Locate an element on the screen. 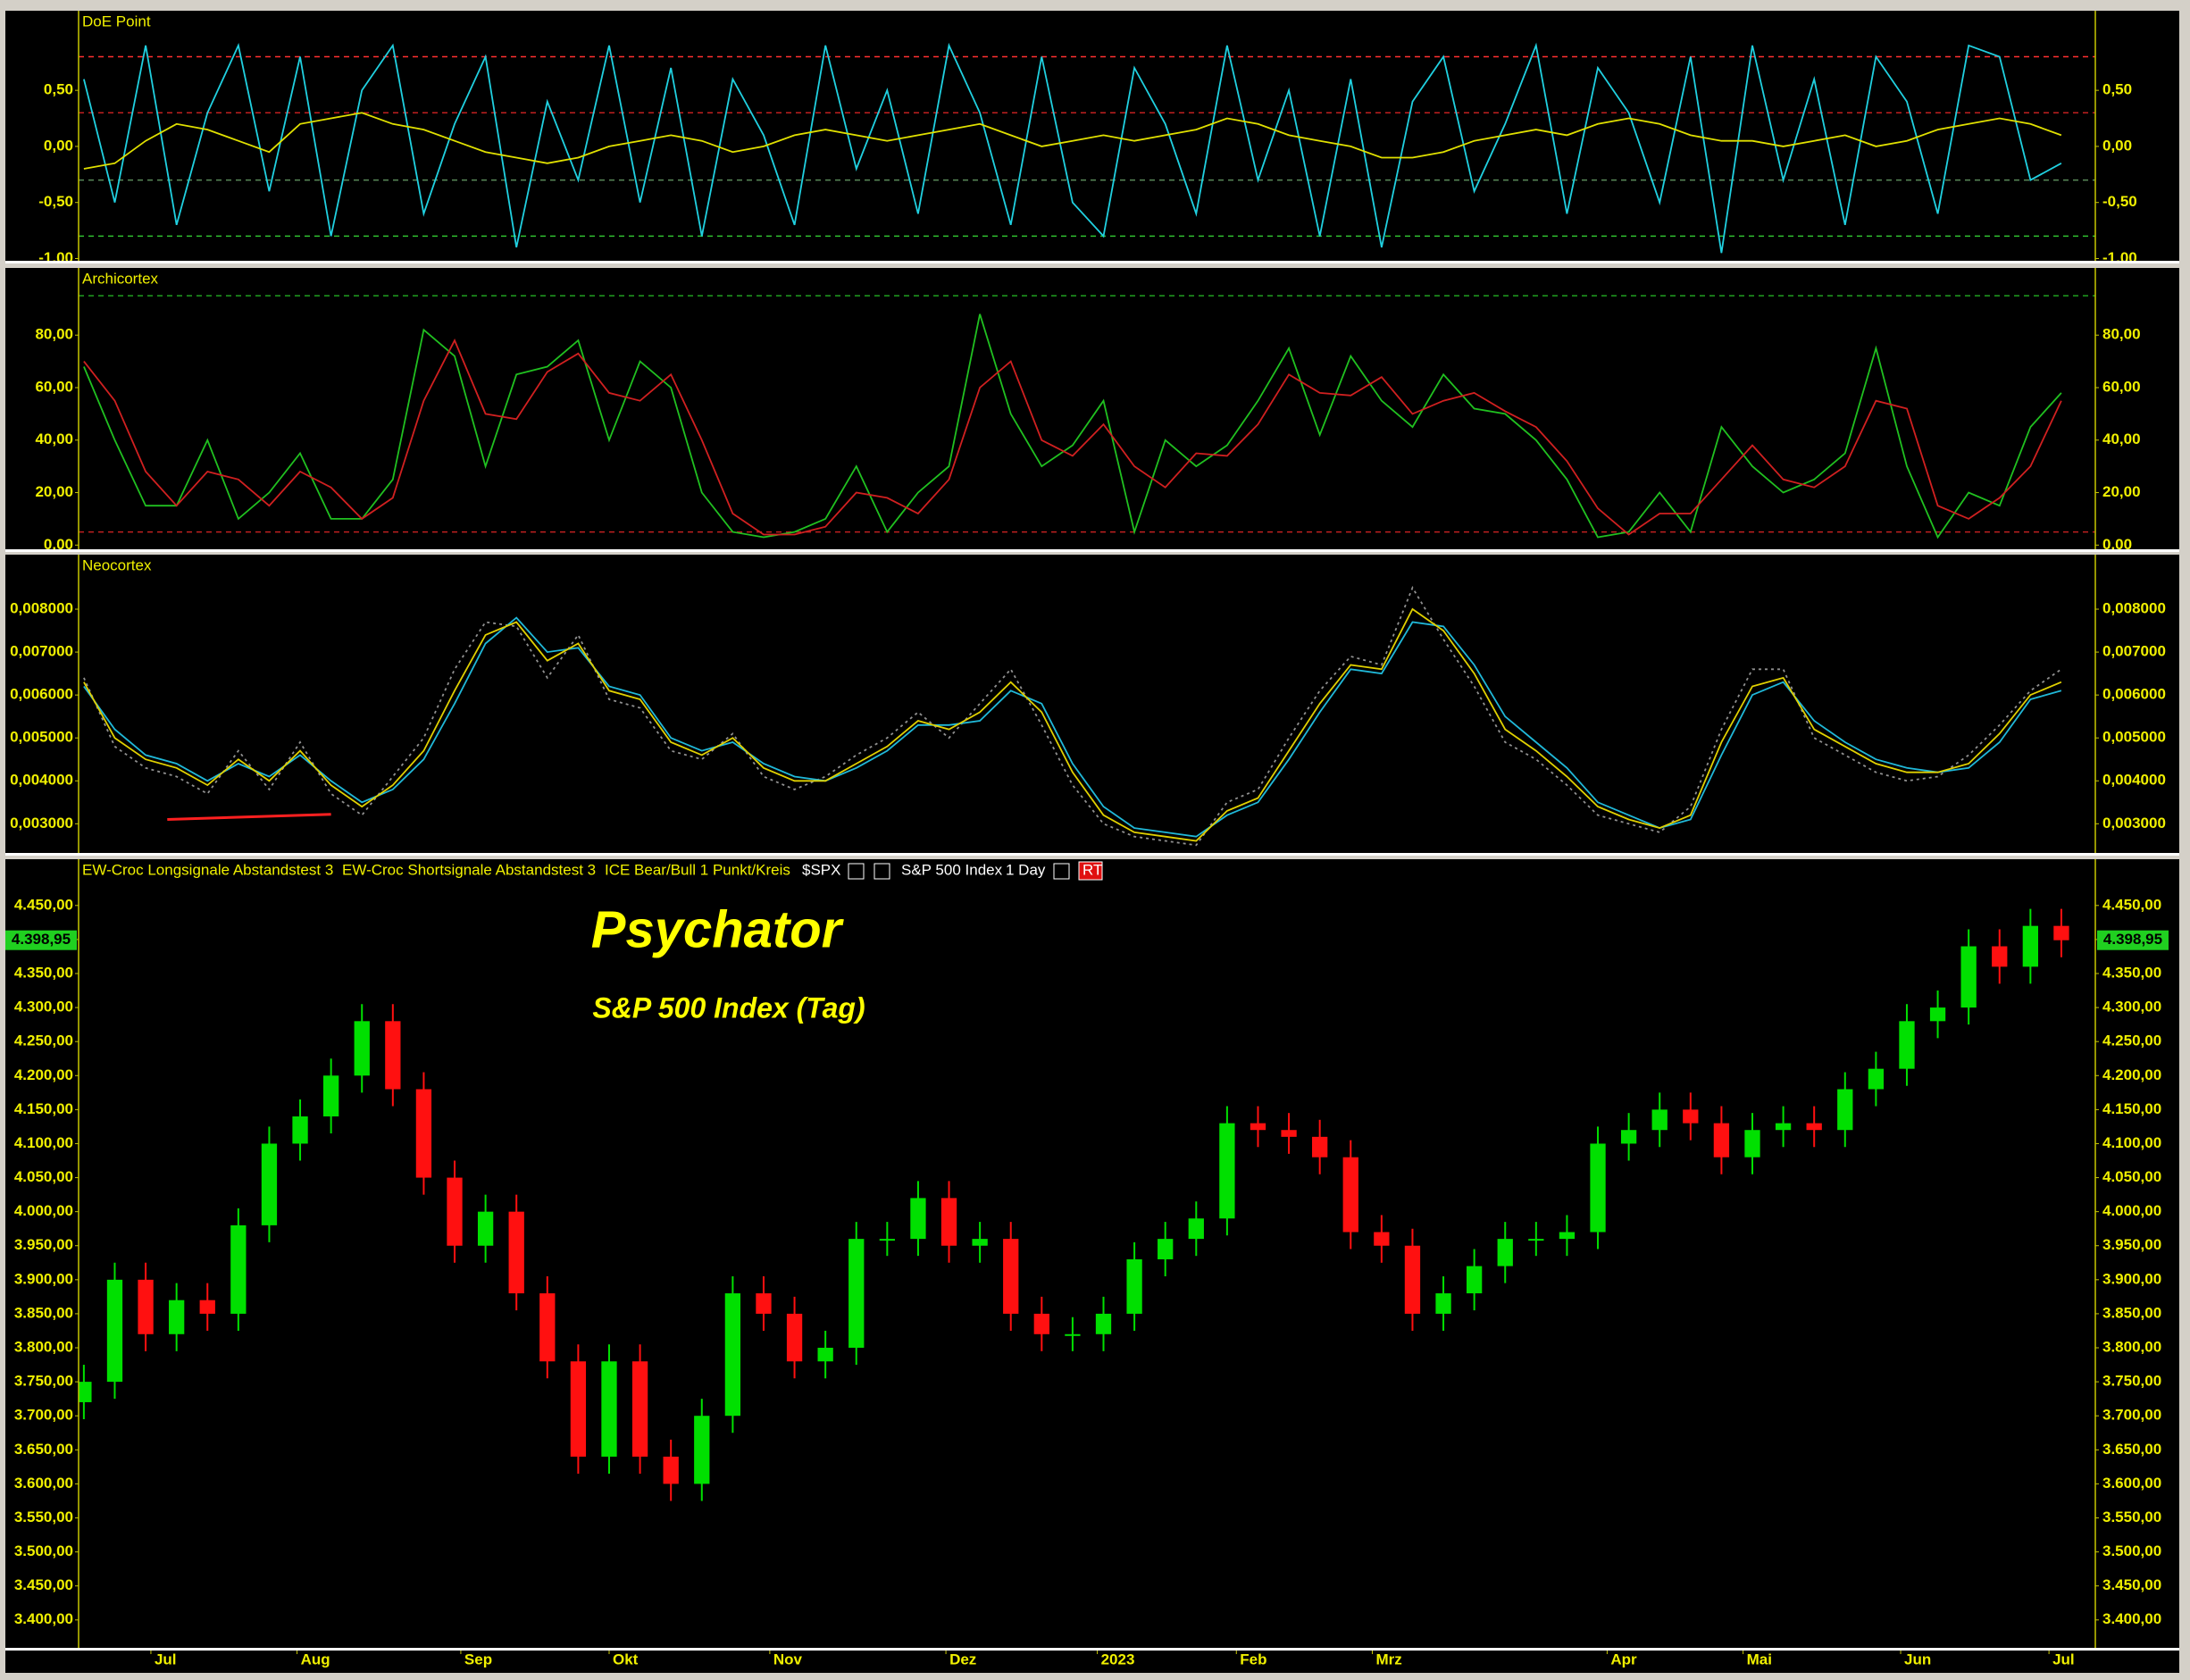  y-tick-label: 3.850,00 is located at coordinates (2131, 1312).